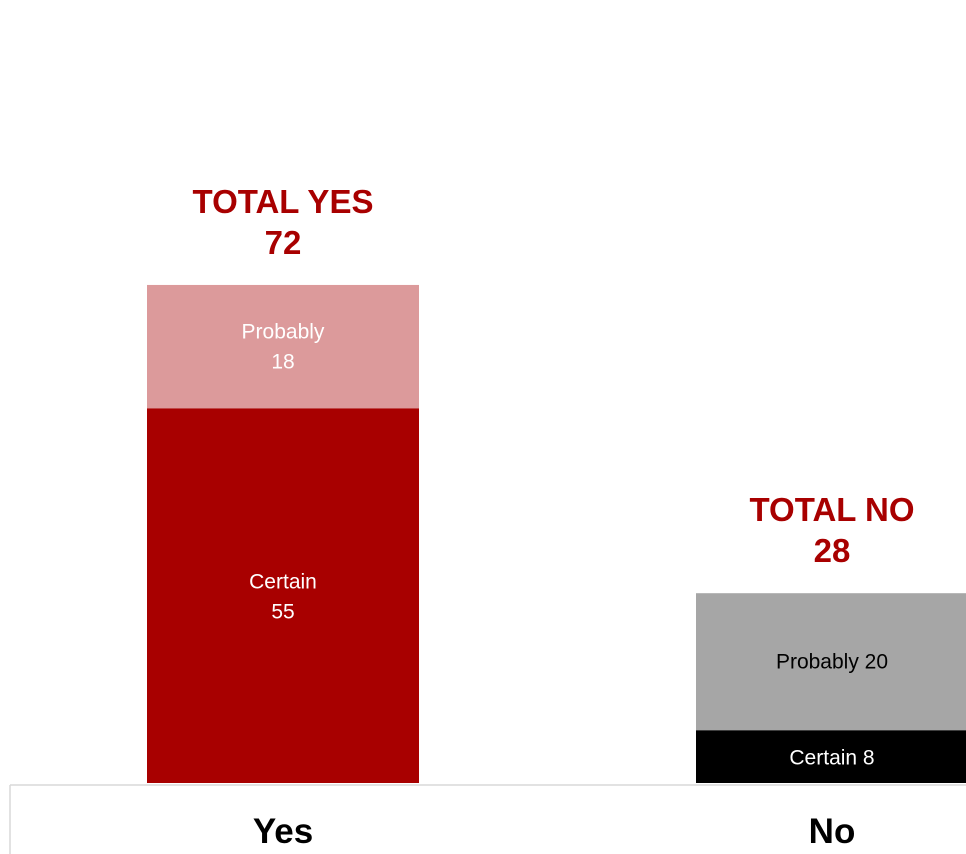  Describe the element at coordinates (283, 201) in the screenshot. I see `total-title-yes: TOTAL YES` at that location.